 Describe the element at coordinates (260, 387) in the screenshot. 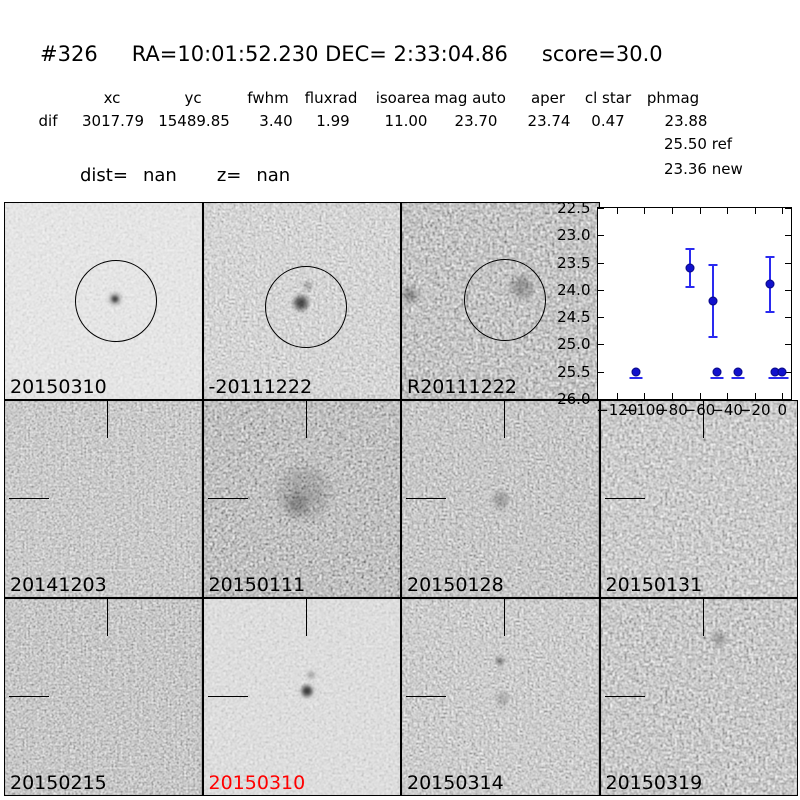

I see `cutout-label: -20111222` at that location.